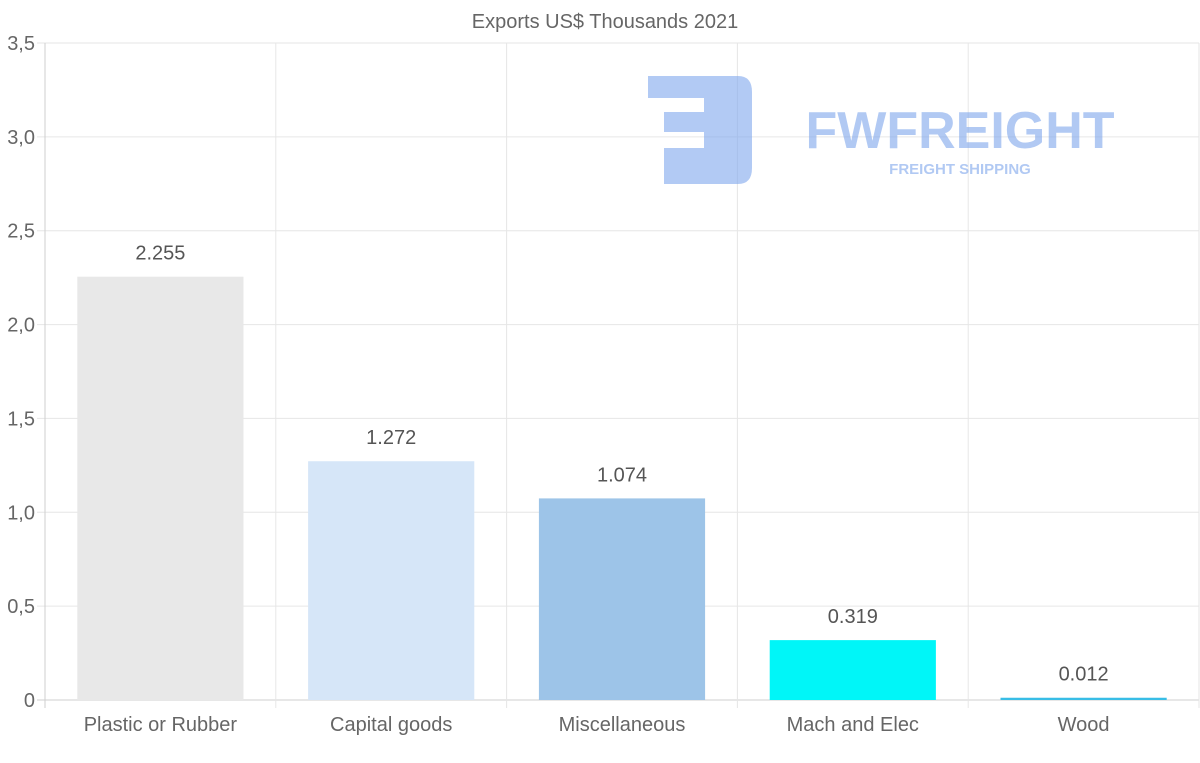 This screenshot has width=1200, height=763. What do you see at coordinates (852, 670) in the screenshot?
I see `bar-mach-and-elec` at bounding box center [852, 670].